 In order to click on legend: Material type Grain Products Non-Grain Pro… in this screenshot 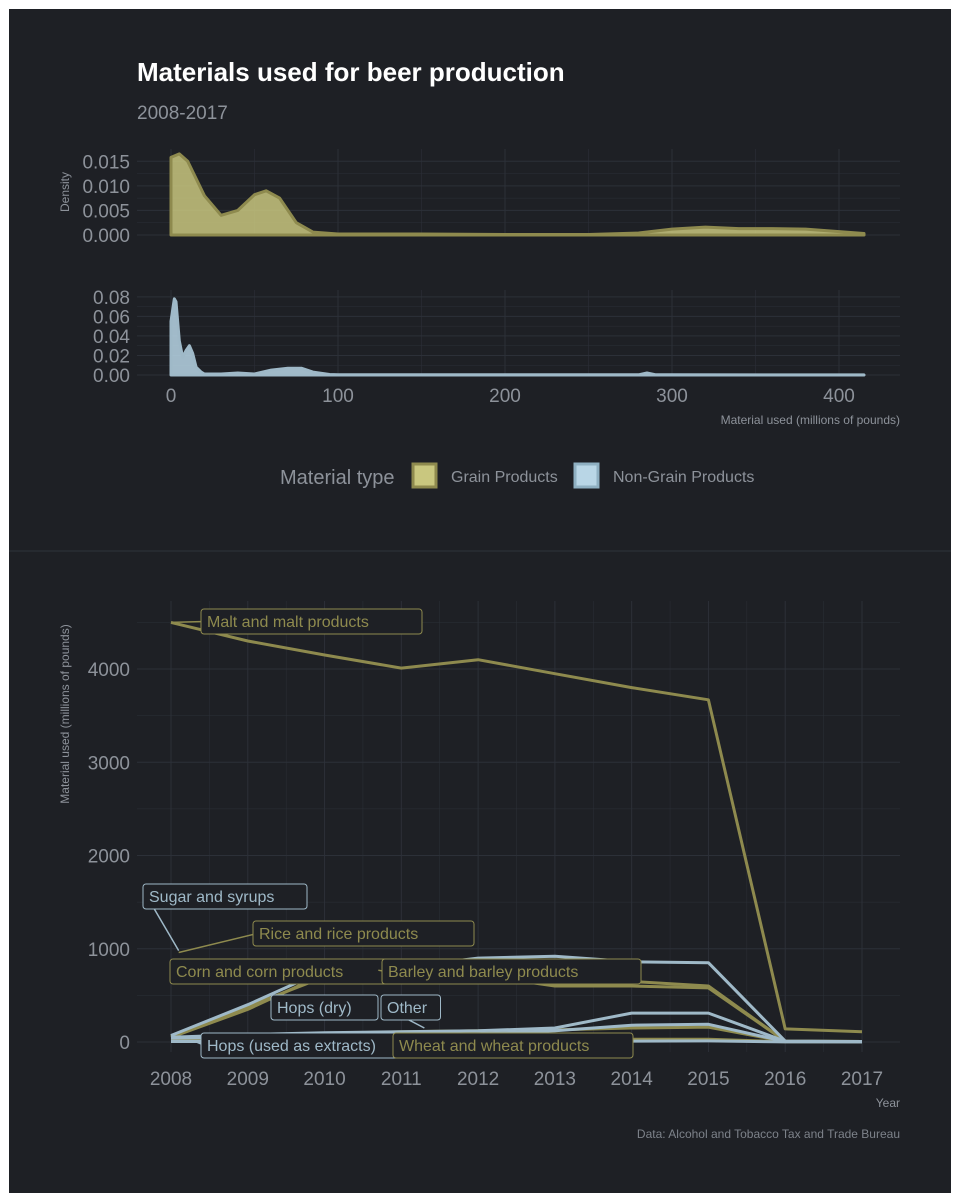, I will do `click(517, 475)`.